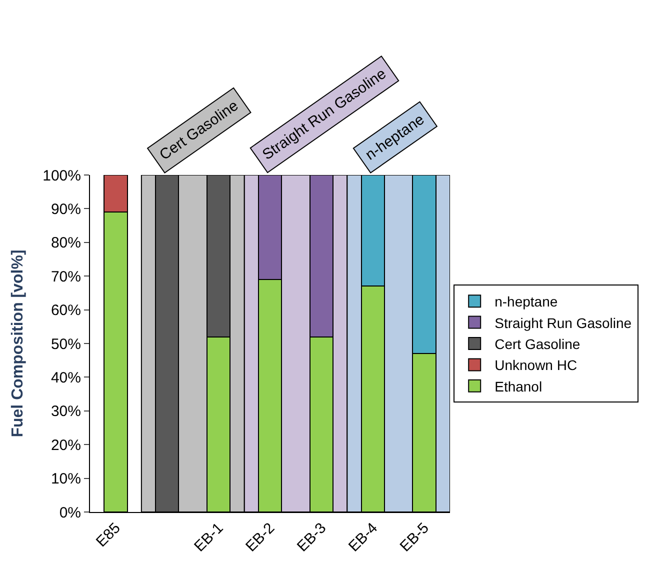 This screenshot has height=577, width=651. I want to click on legend-label: Ethanol, so click(518, 386).